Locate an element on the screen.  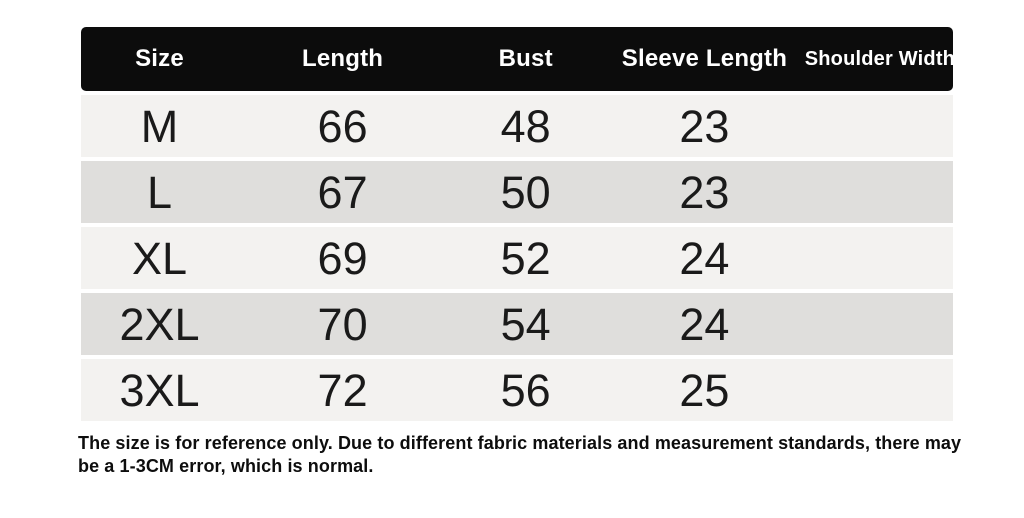
column-header-shoulder-width: Shoulder Width is located at coordinates (879, 59).